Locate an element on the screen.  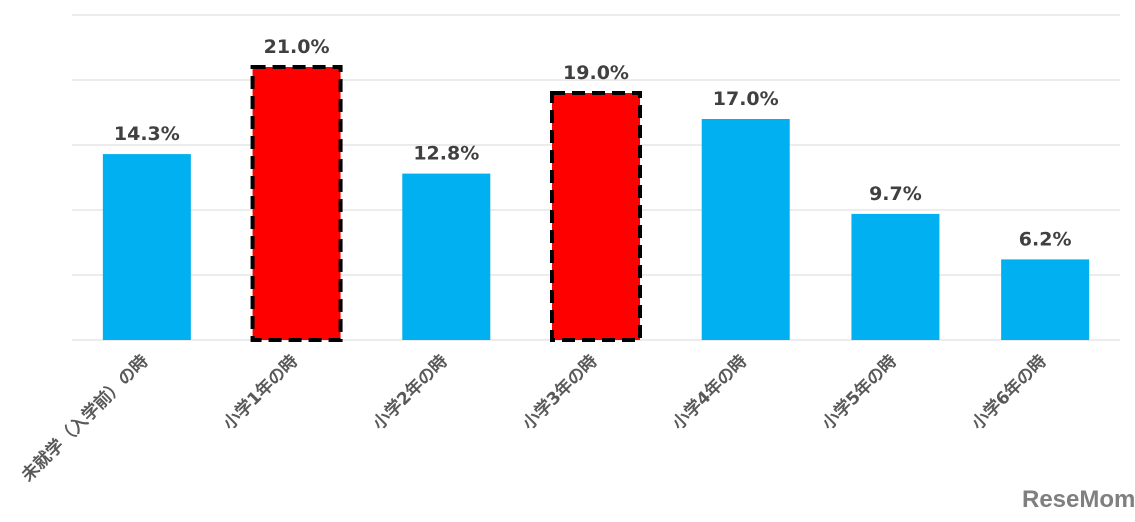
resemom-logo: ReseMom is located at coordinates (1078, 499).